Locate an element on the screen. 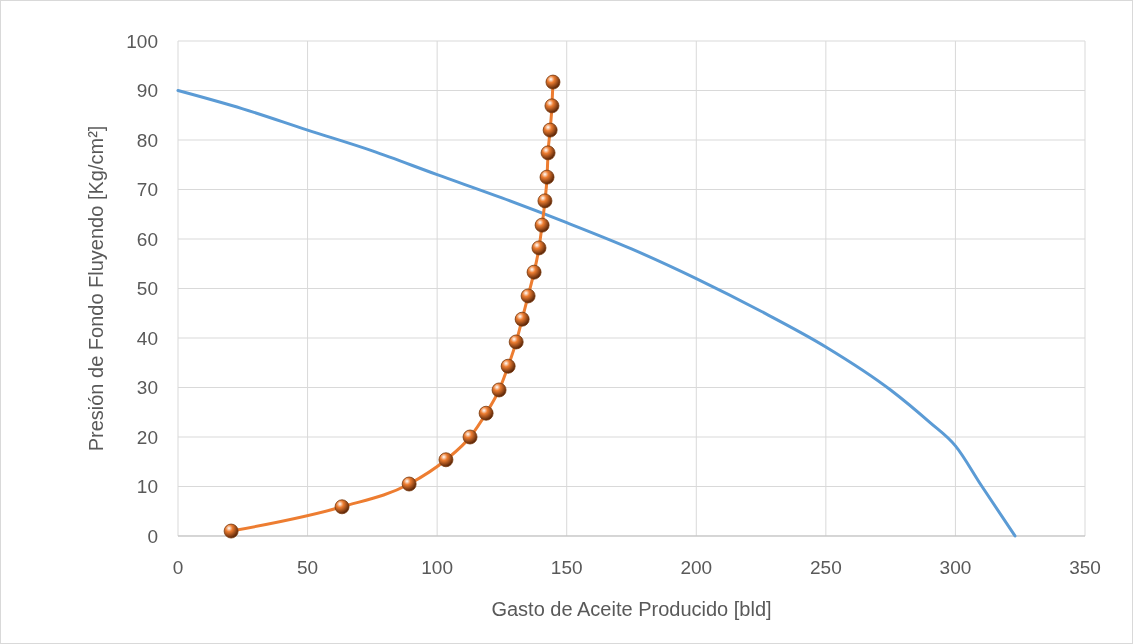 The width and height of the screenshot is (1133, 644). y-tick-label: 50 is located at coordinates (147, 289).